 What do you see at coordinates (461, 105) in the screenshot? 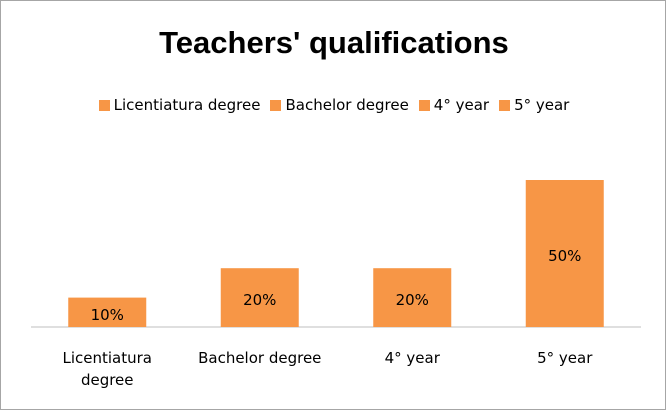
I see `legend-label: 4° year` at bounding box center [461, 105].